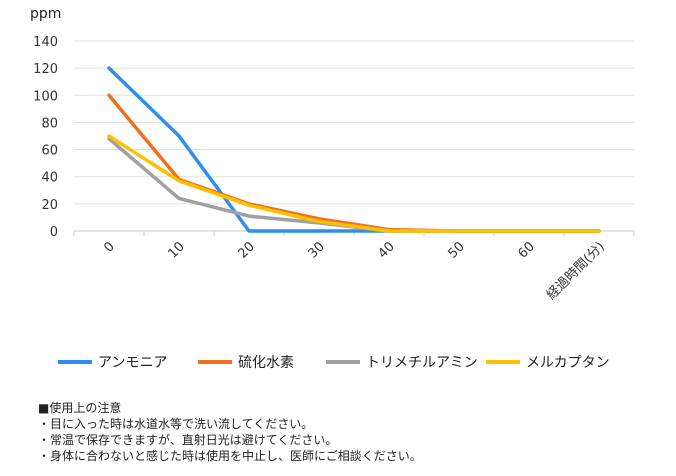 The height and width of the screenshot is (476, 676). Describe the element at coordinates (45, 69) in the screenshot. I see `y-tick-label: 120` at that location.